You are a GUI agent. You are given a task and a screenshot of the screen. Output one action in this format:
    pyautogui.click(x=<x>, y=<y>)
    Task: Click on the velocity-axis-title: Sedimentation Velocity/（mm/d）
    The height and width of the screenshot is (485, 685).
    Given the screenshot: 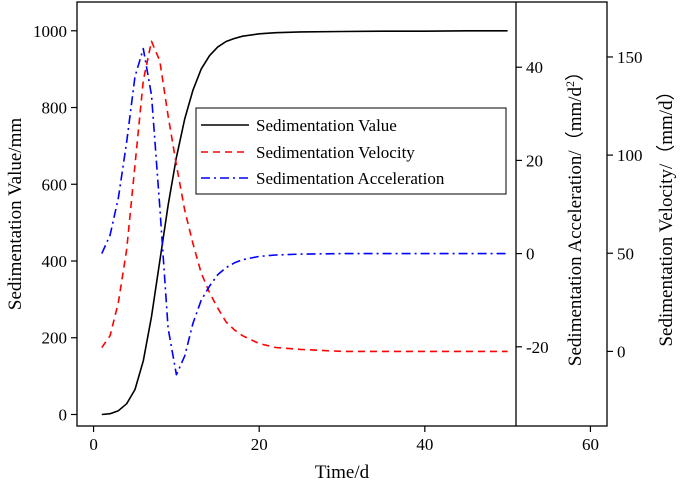 What is the action you would take?
    pyautogui.click(x=666, y=213)
    